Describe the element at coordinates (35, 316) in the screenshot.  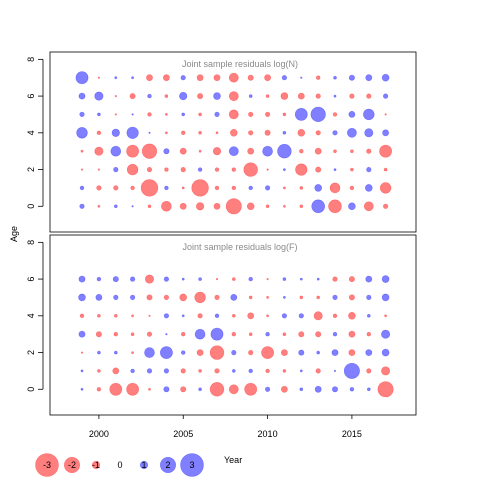
I see `y-axis: 0 2 4 6 8` at that location.